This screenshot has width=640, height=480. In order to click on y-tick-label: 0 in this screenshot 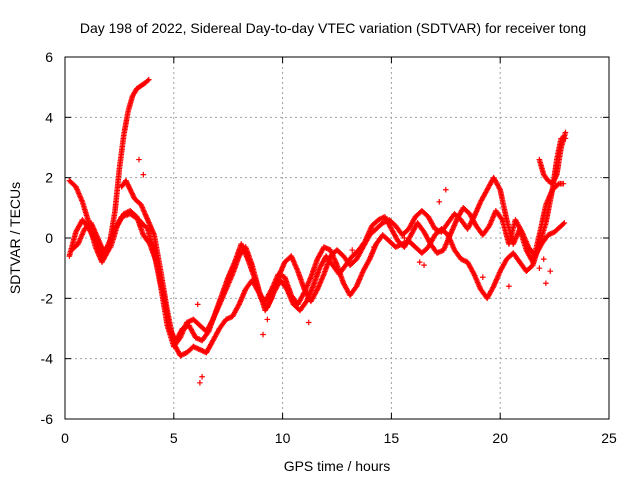, I will do `click(49, 238)`.